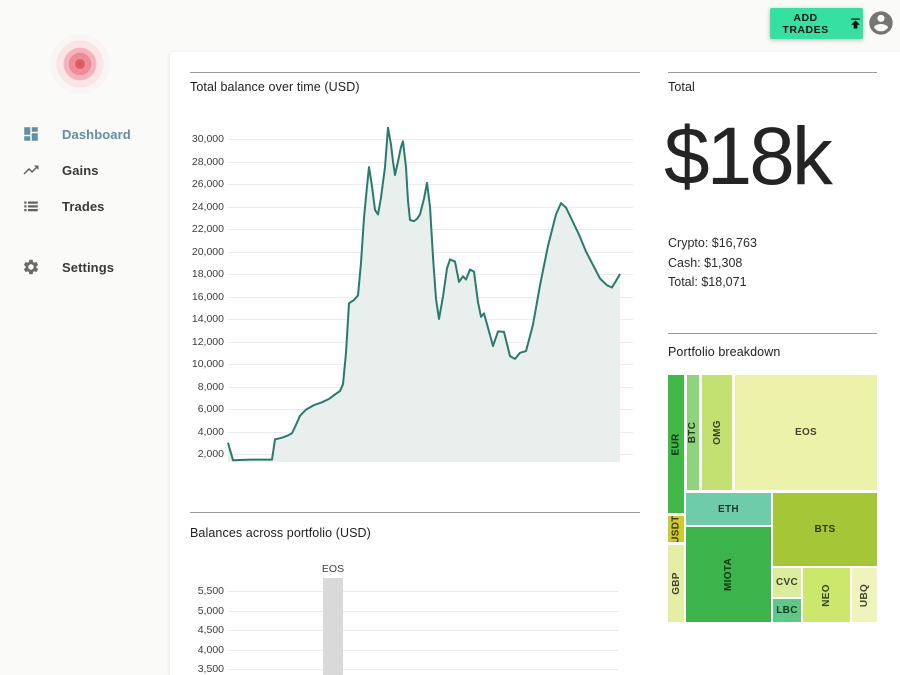  I want to click on treemap-tile-ubq: UBQ, so click(864, 595).